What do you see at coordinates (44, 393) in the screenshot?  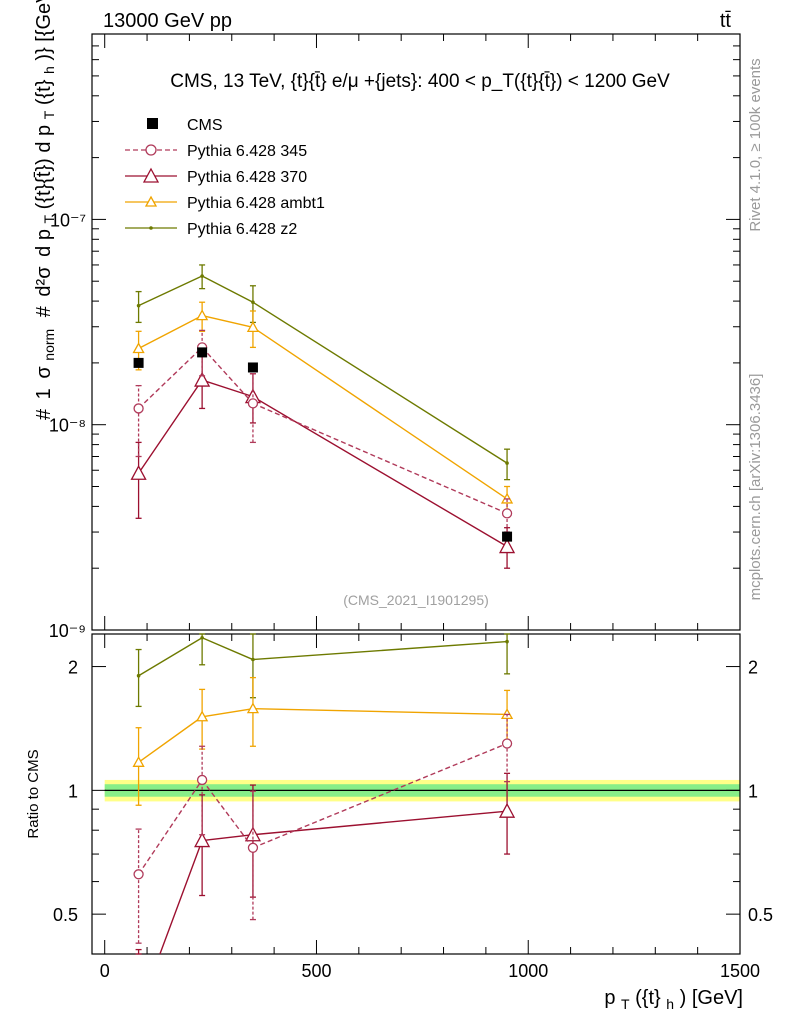 I see `ylabel-one: 1` at bounding box center [44, 393].